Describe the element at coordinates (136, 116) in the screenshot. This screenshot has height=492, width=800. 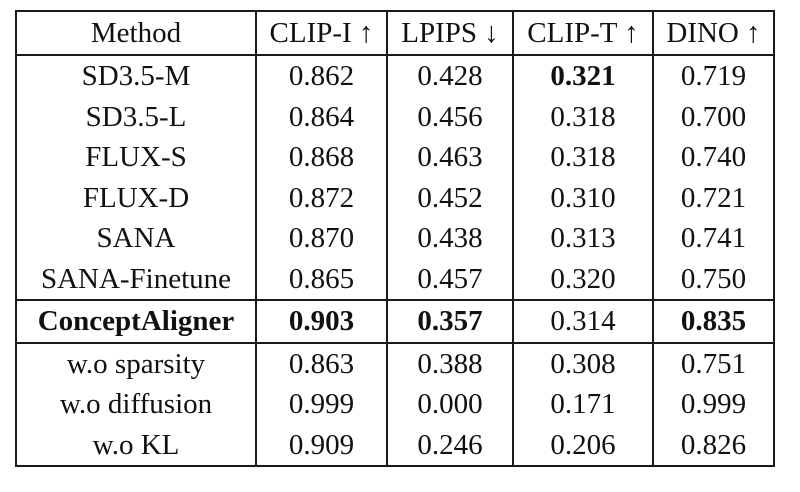
I see `method-cell: SD3.5-L` at that location.